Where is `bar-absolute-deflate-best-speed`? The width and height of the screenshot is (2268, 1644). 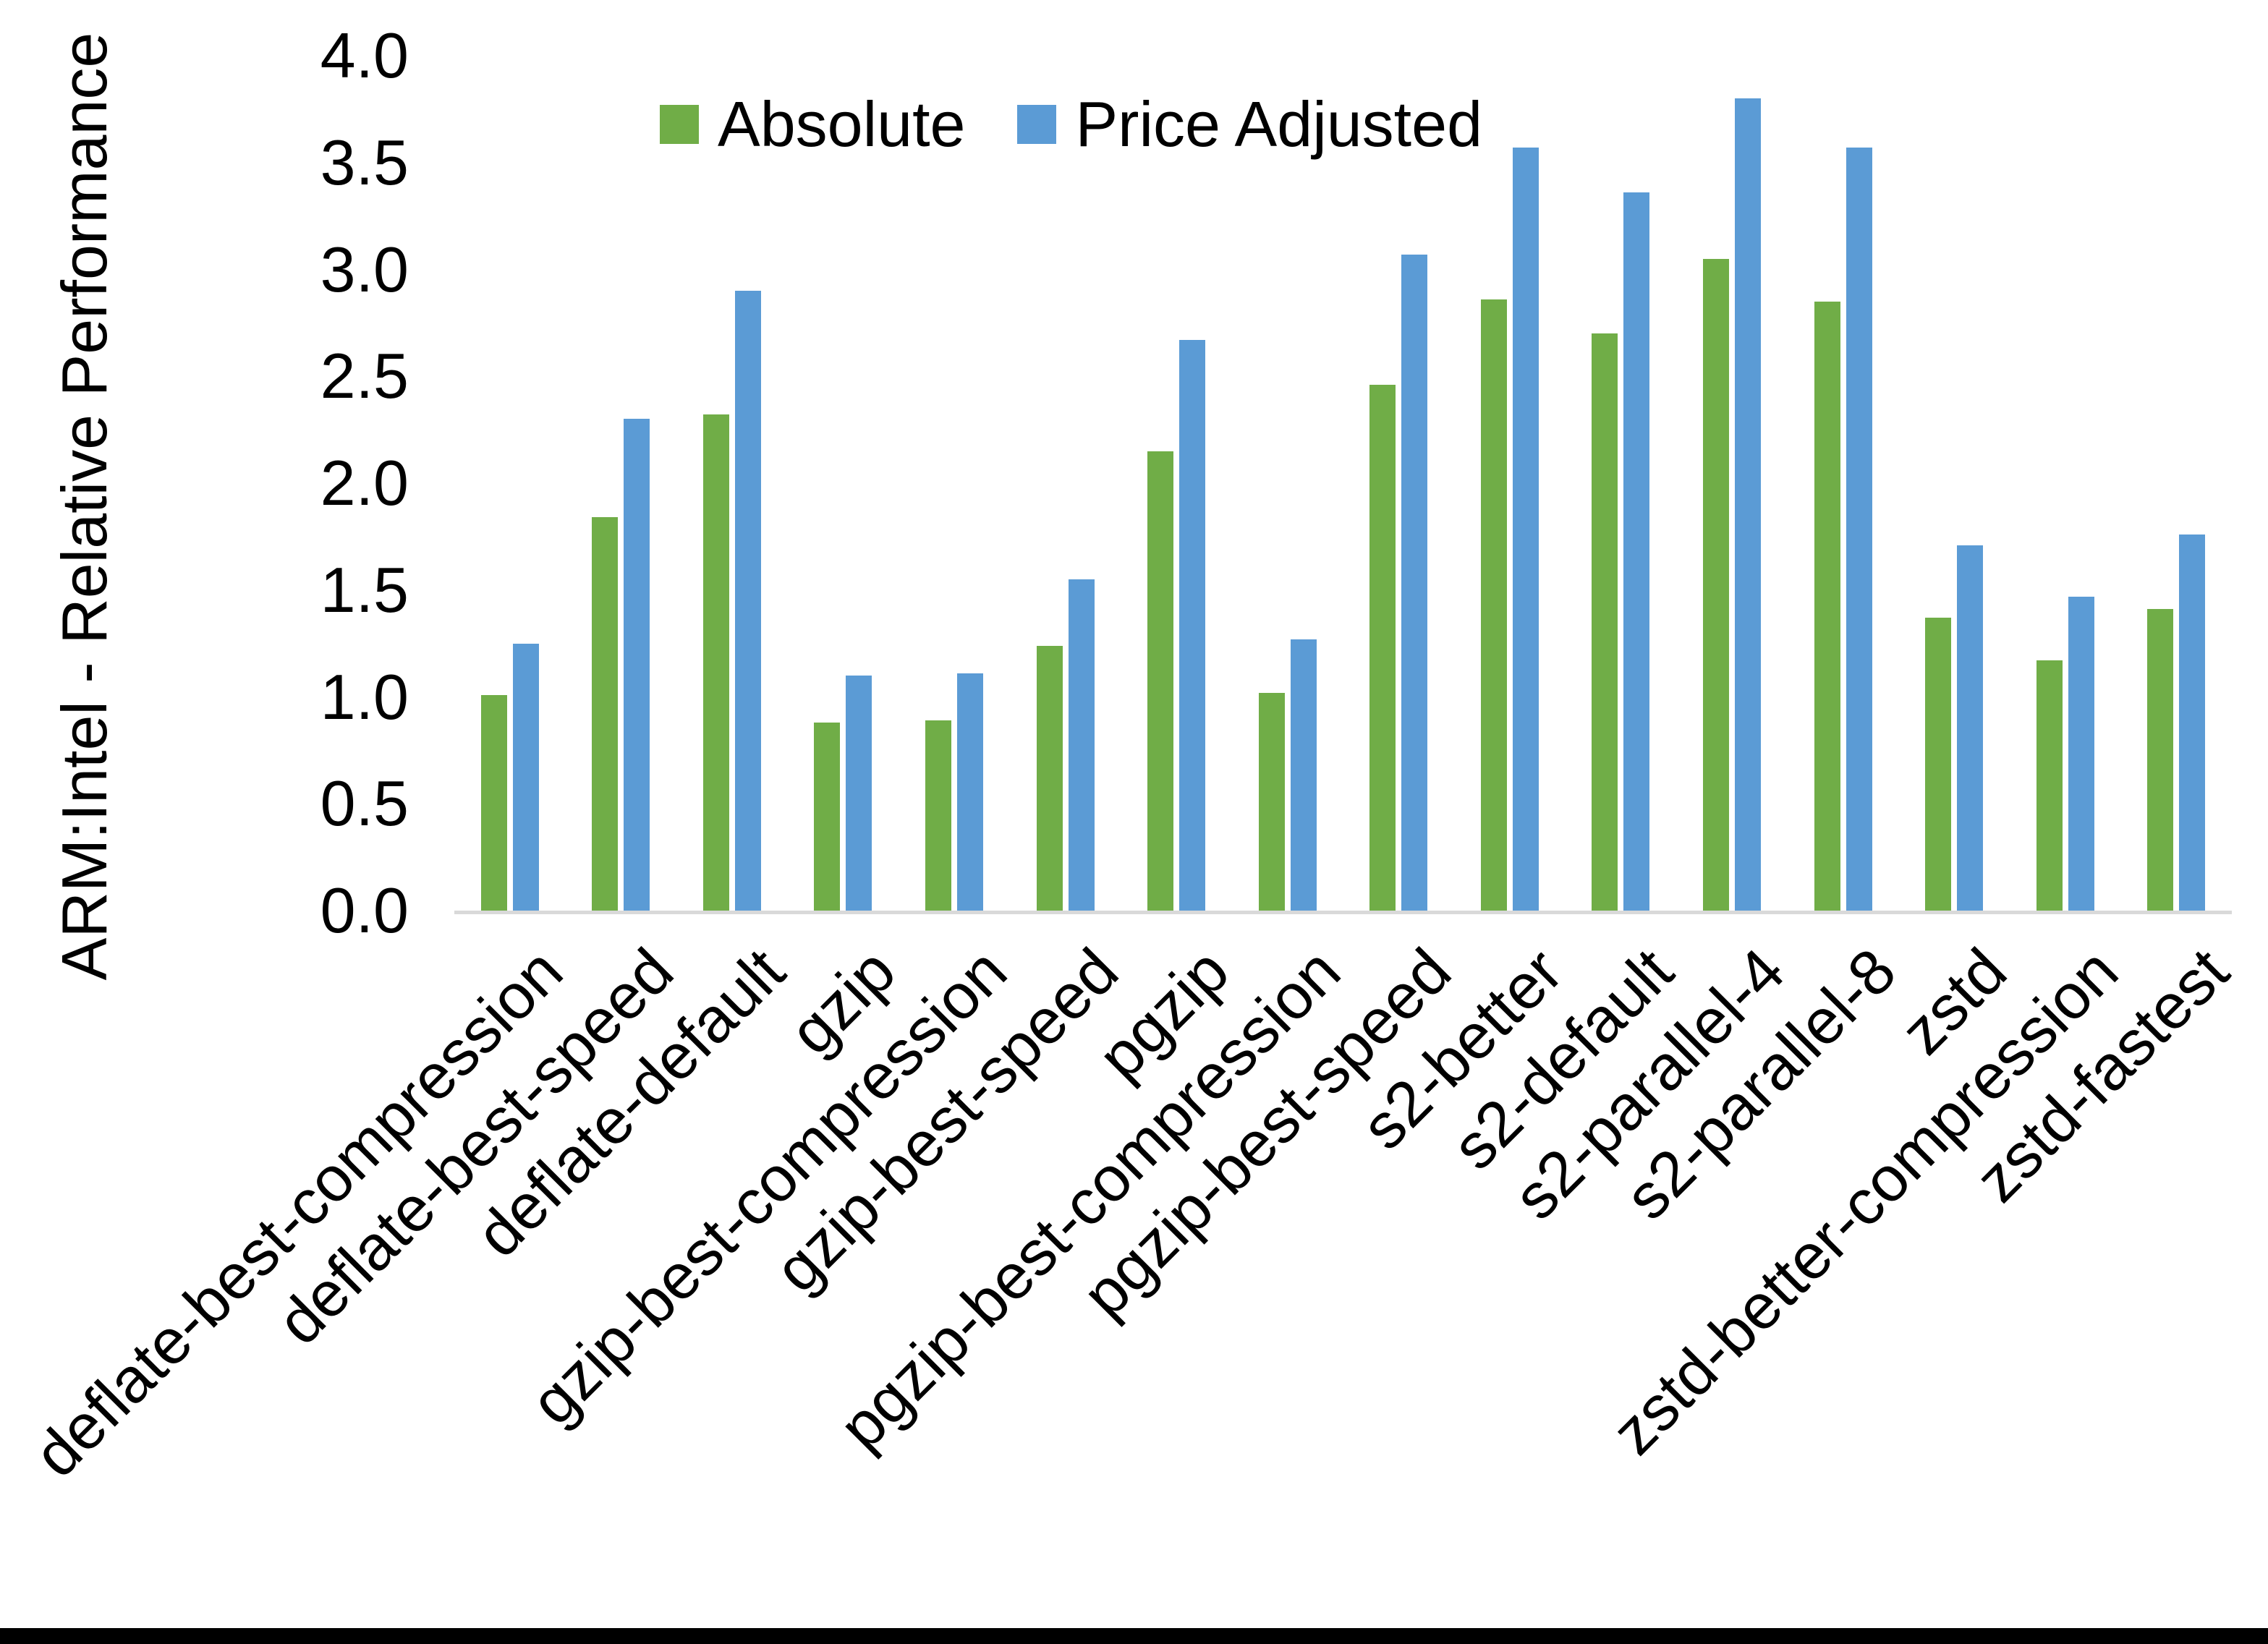 bar-absolute-deflate-best-speed is located at coordinates (605, 714).